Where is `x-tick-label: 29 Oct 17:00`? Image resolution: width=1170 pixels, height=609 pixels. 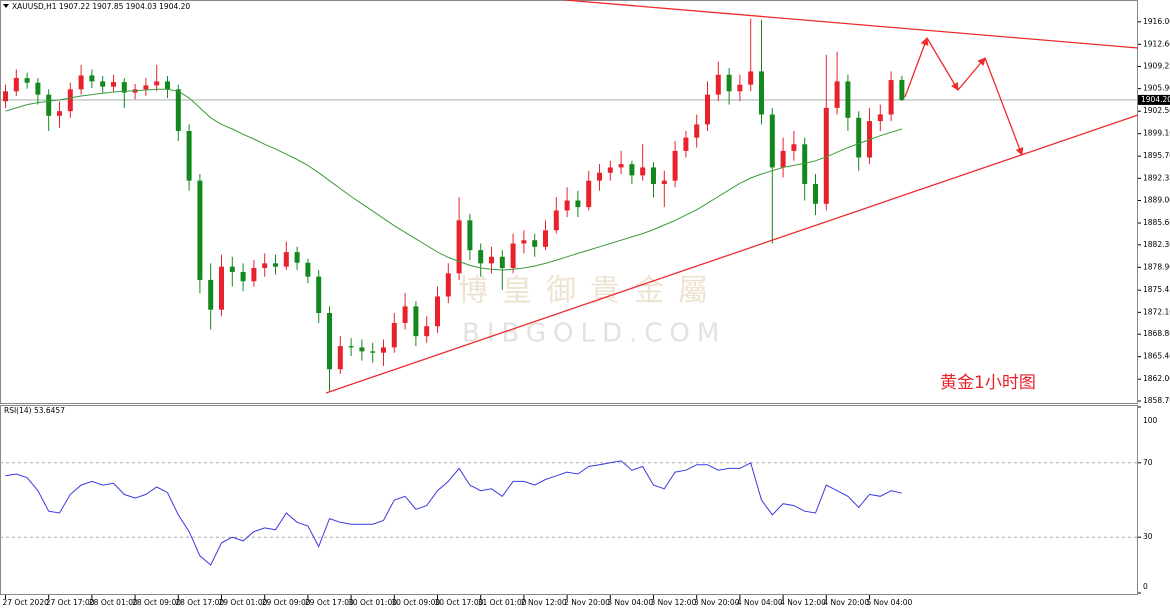 x-tick-label: 29 Oct 17:00 is located at coordinates (329, 602).